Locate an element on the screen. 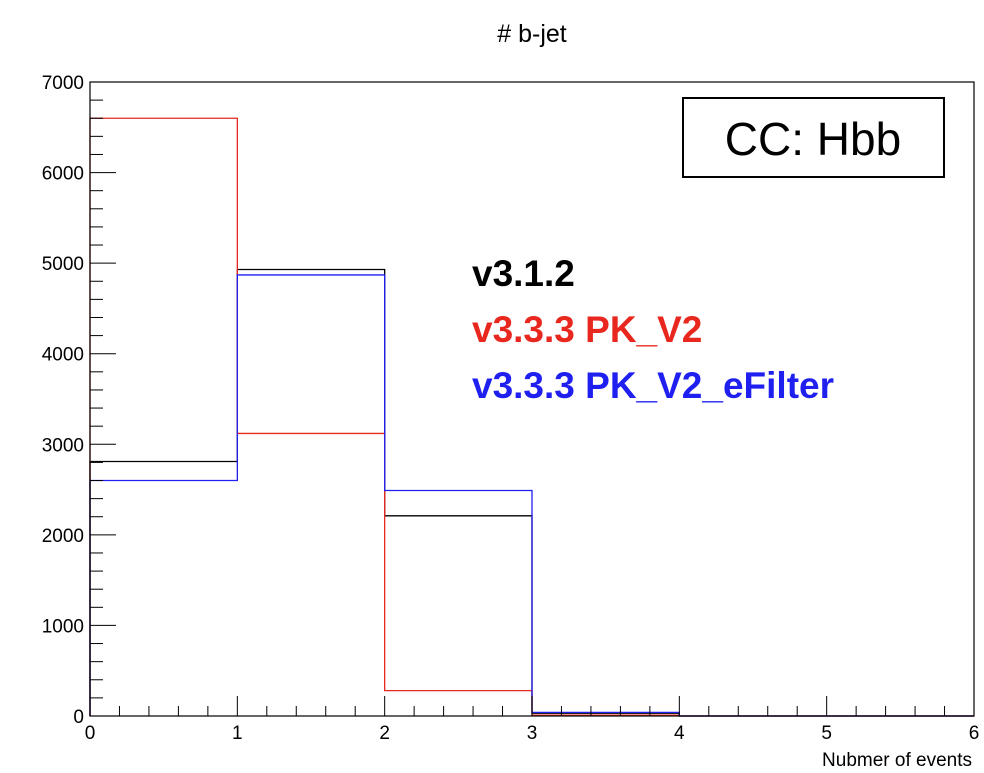 The height and width of the screenshot is (773, 984). x-tick-label: 6 is located at coordinates (974, 733).